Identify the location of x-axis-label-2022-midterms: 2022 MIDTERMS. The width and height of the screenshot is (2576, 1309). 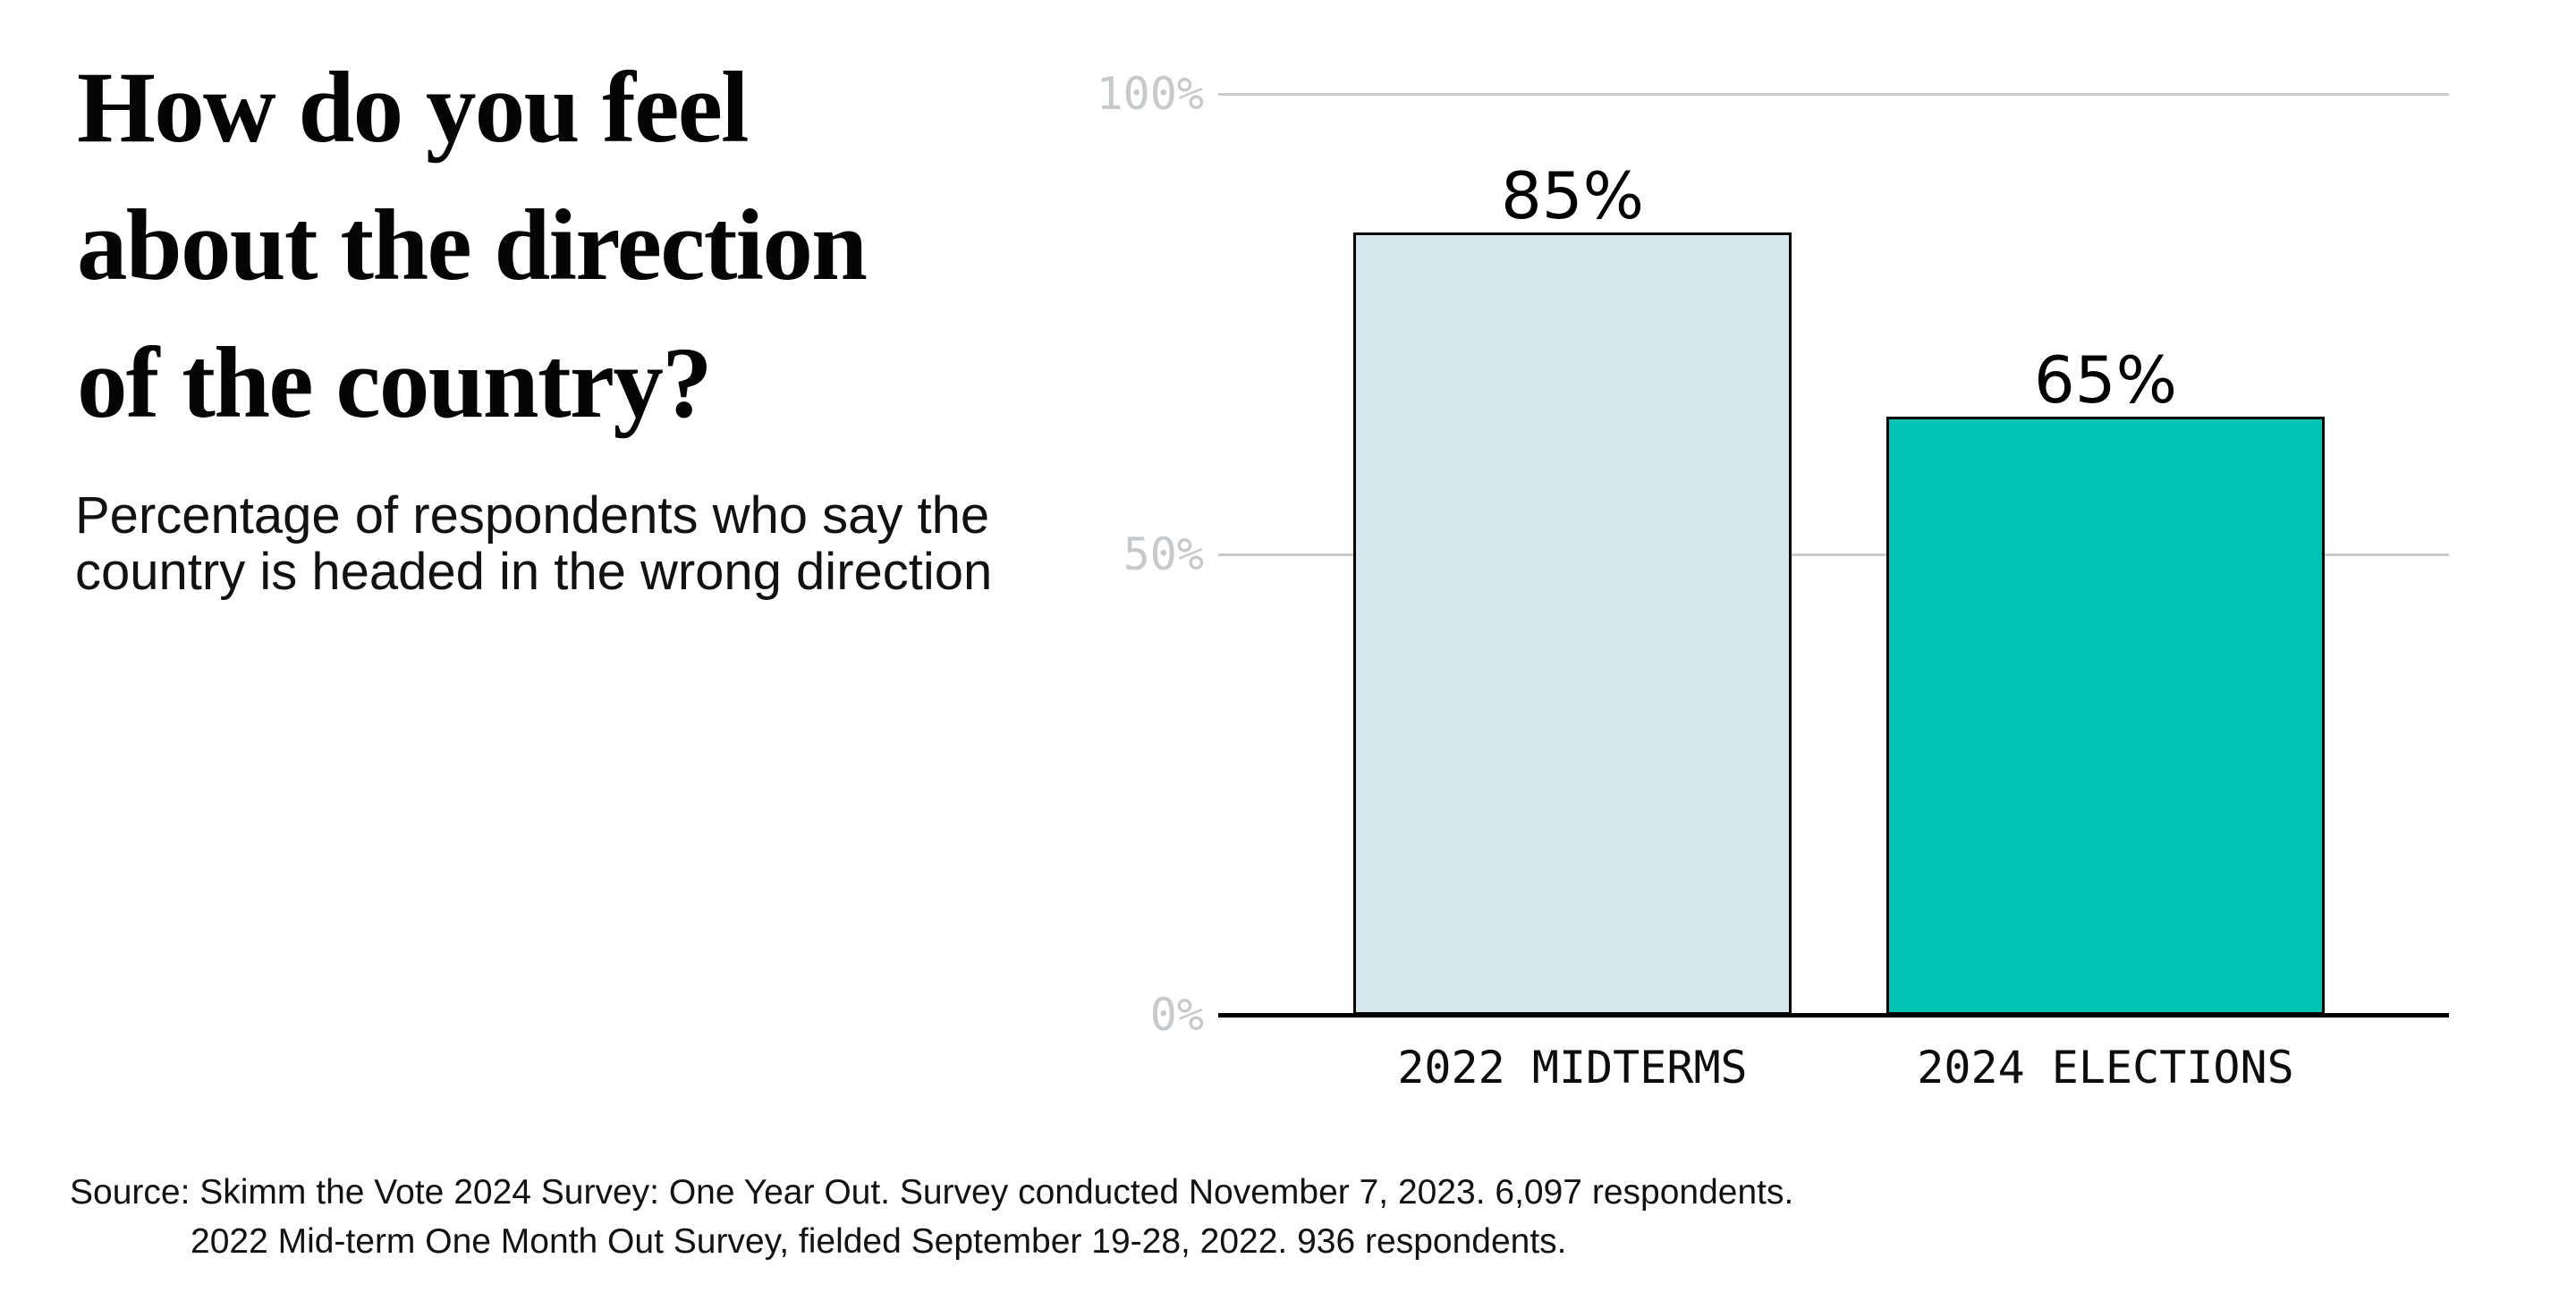
(1572, 1068).